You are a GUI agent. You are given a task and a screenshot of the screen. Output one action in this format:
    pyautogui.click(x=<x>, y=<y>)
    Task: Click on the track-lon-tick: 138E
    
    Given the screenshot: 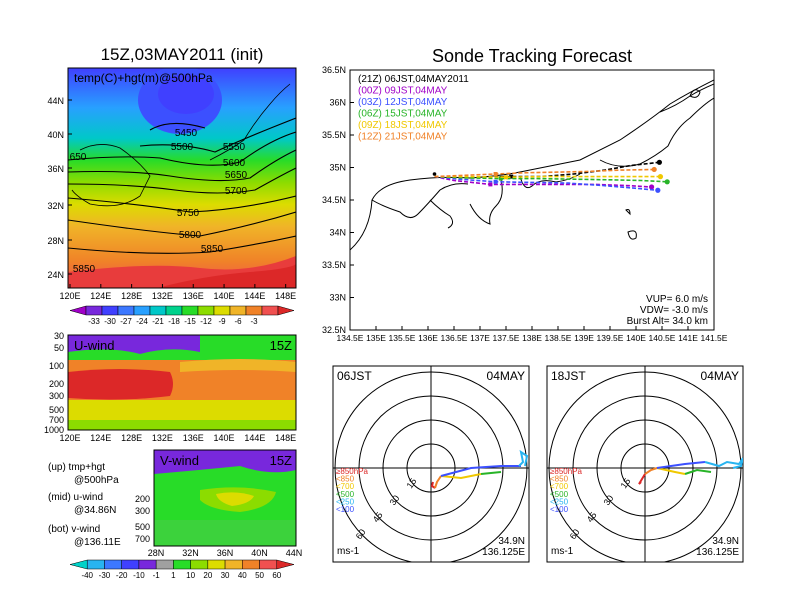 What is the action you would take?
    pyautogui.click(x=532, y=338)
    